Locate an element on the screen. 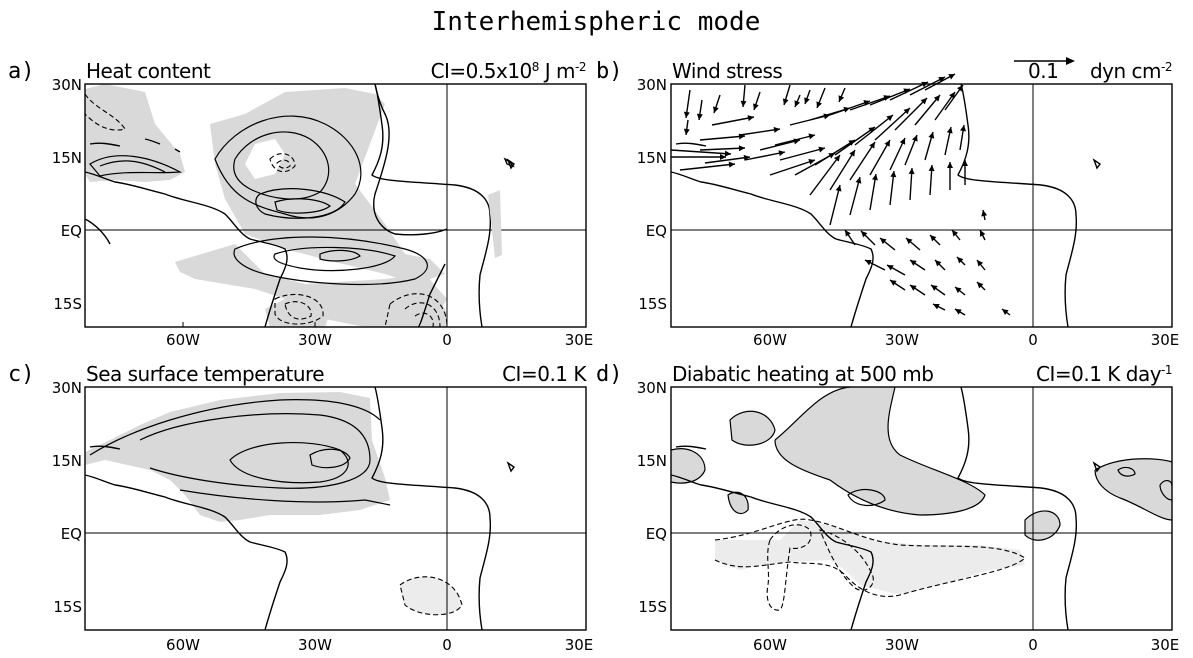  tick-0: 0 is located at coordinates (1033, 340).